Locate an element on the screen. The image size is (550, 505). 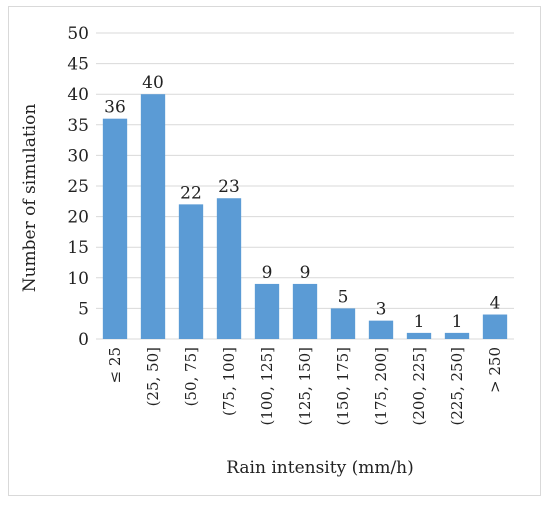
y-tick-label: 35 is located at coordinates (78, 126).